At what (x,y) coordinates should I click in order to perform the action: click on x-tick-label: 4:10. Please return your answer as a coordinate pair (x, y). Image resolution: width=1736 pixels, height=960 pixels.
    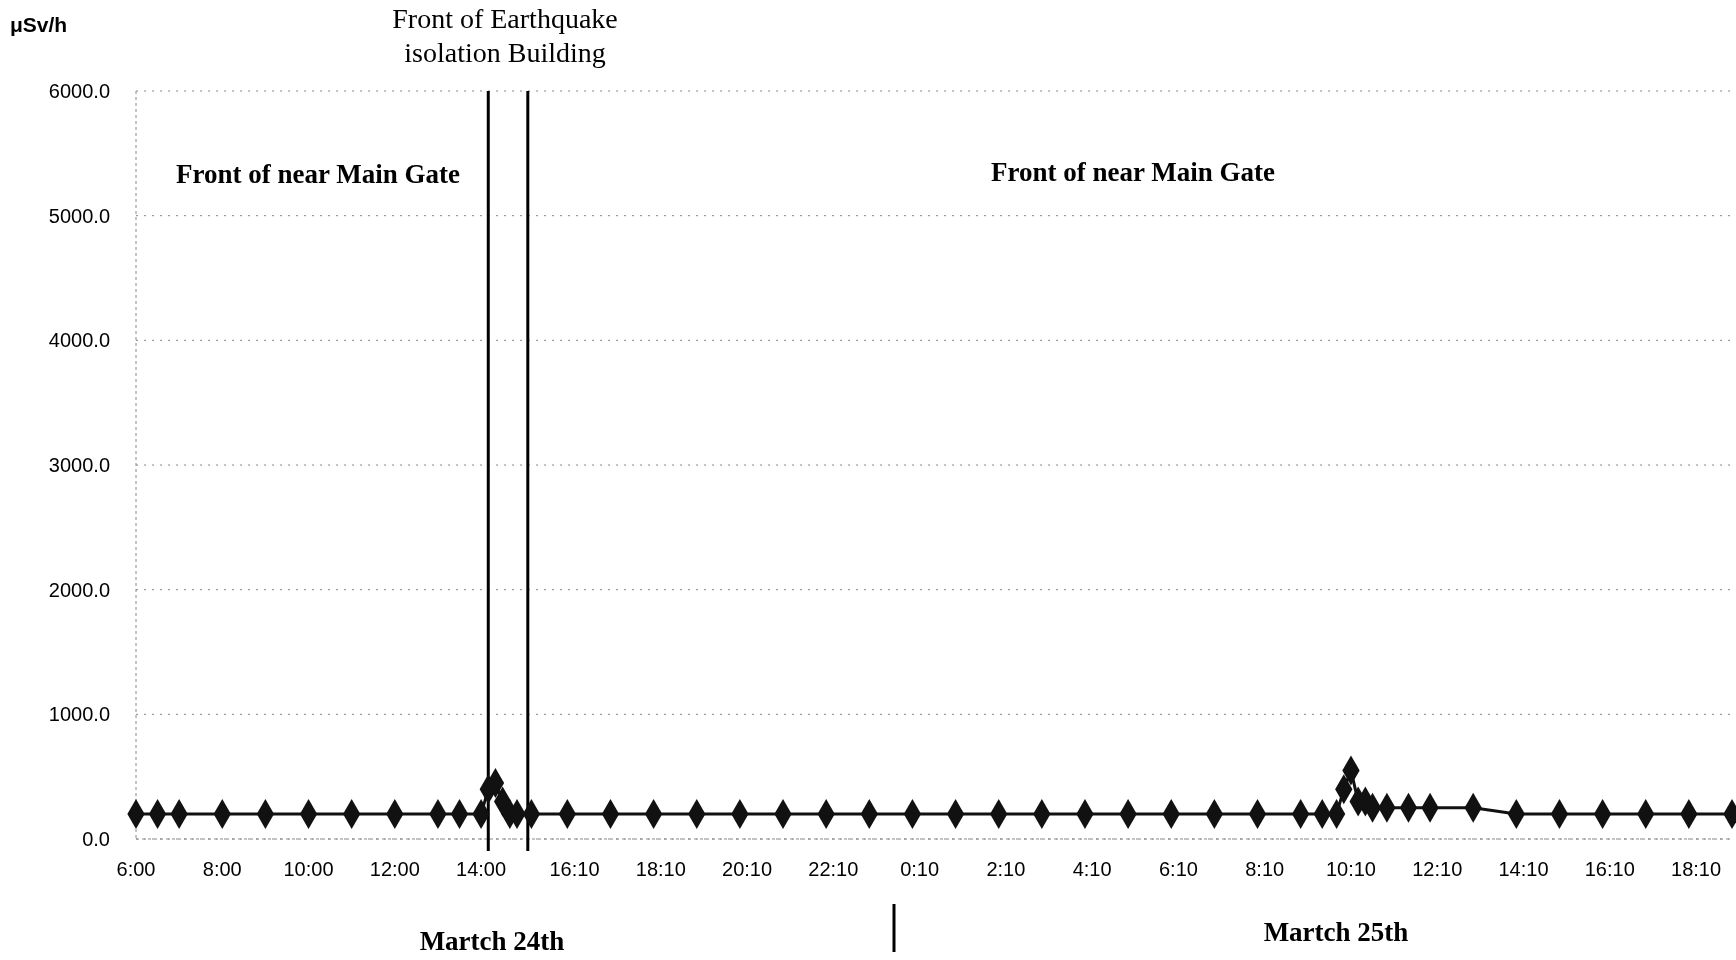
    Looking at the image, I should click on (1092, 869).